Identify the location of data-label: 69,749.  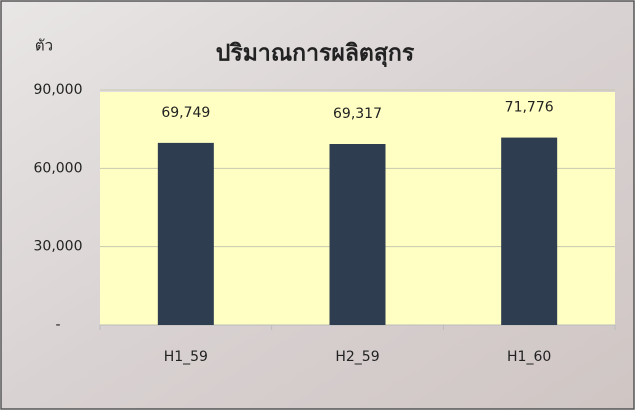
(185, 113).